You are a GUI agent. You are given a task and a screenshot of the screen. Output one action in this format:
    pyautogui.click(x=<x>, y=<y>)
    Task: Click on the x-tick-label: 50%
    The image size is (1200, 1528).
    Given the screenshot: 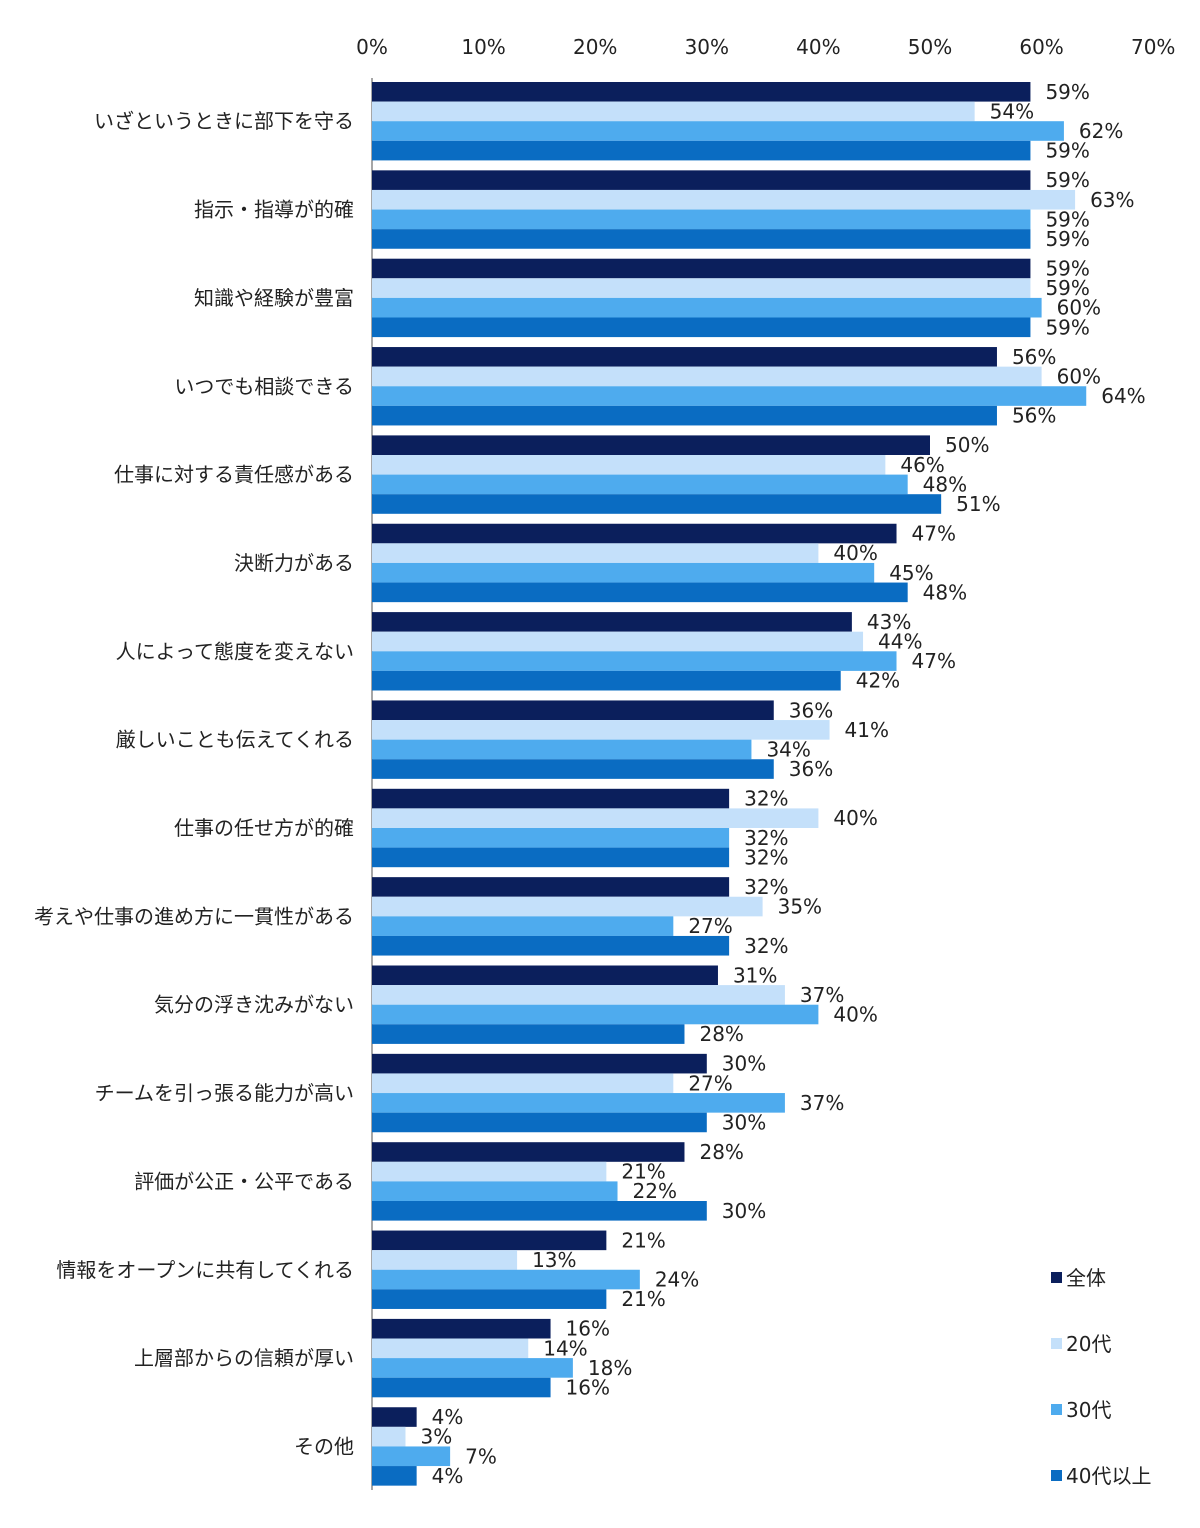 What is the action you would take?
    pyautogui.click(x=930, y=47)
    